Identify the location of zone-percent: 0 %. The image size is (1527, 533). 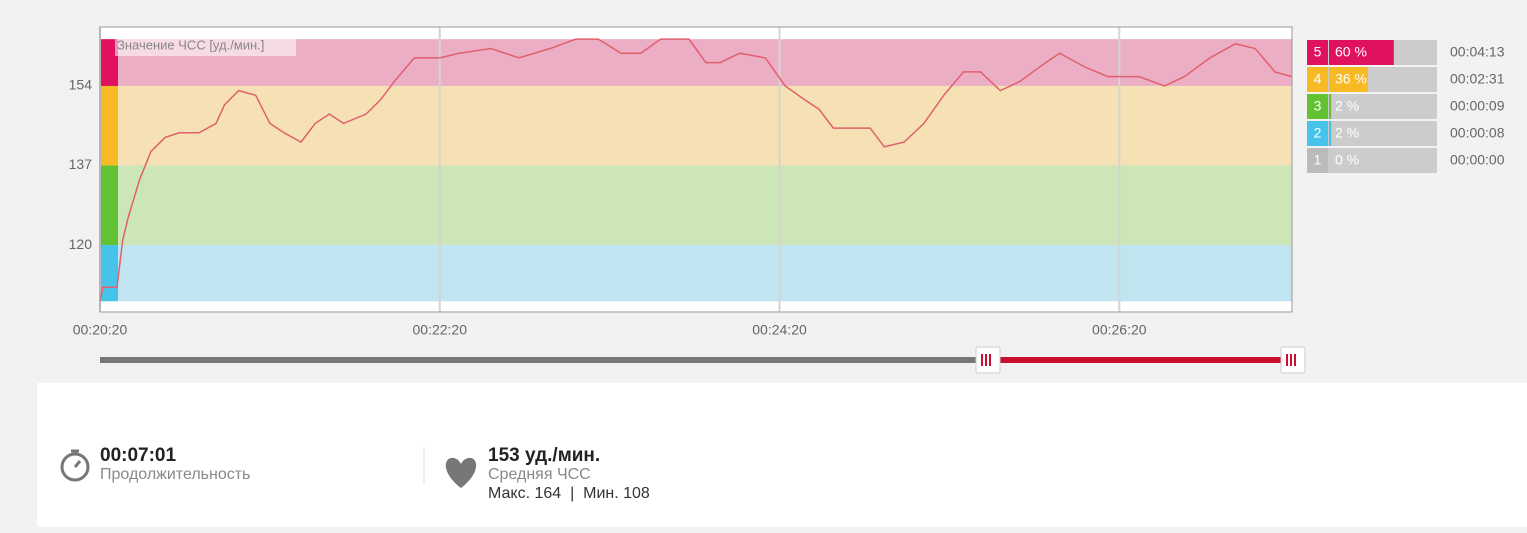
(1347, 160).